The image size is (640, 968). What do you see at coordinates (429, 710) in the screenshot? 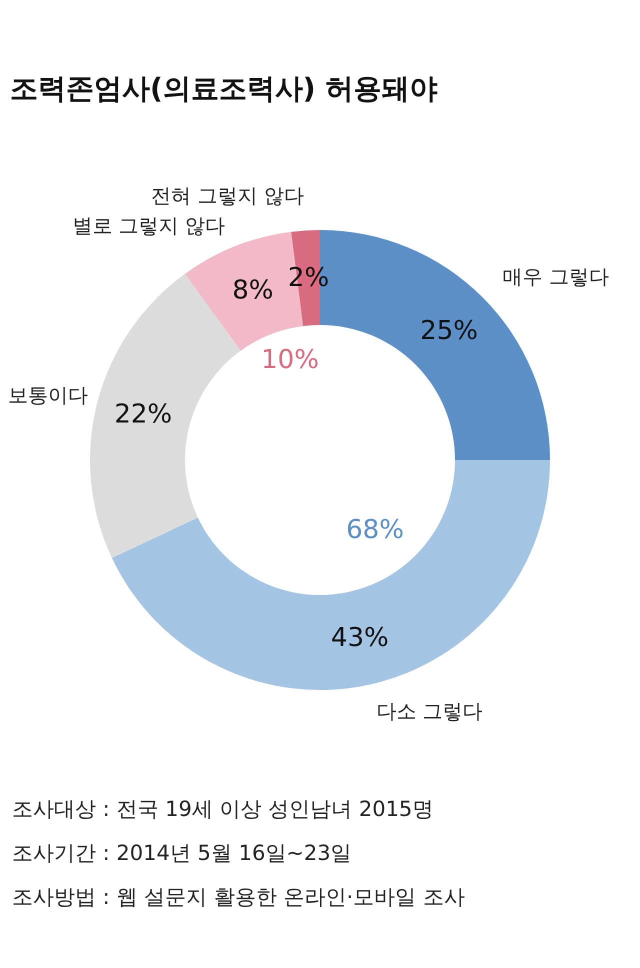
I see `slice-label: 다소 그렇다` at bounding box center [429, 710].